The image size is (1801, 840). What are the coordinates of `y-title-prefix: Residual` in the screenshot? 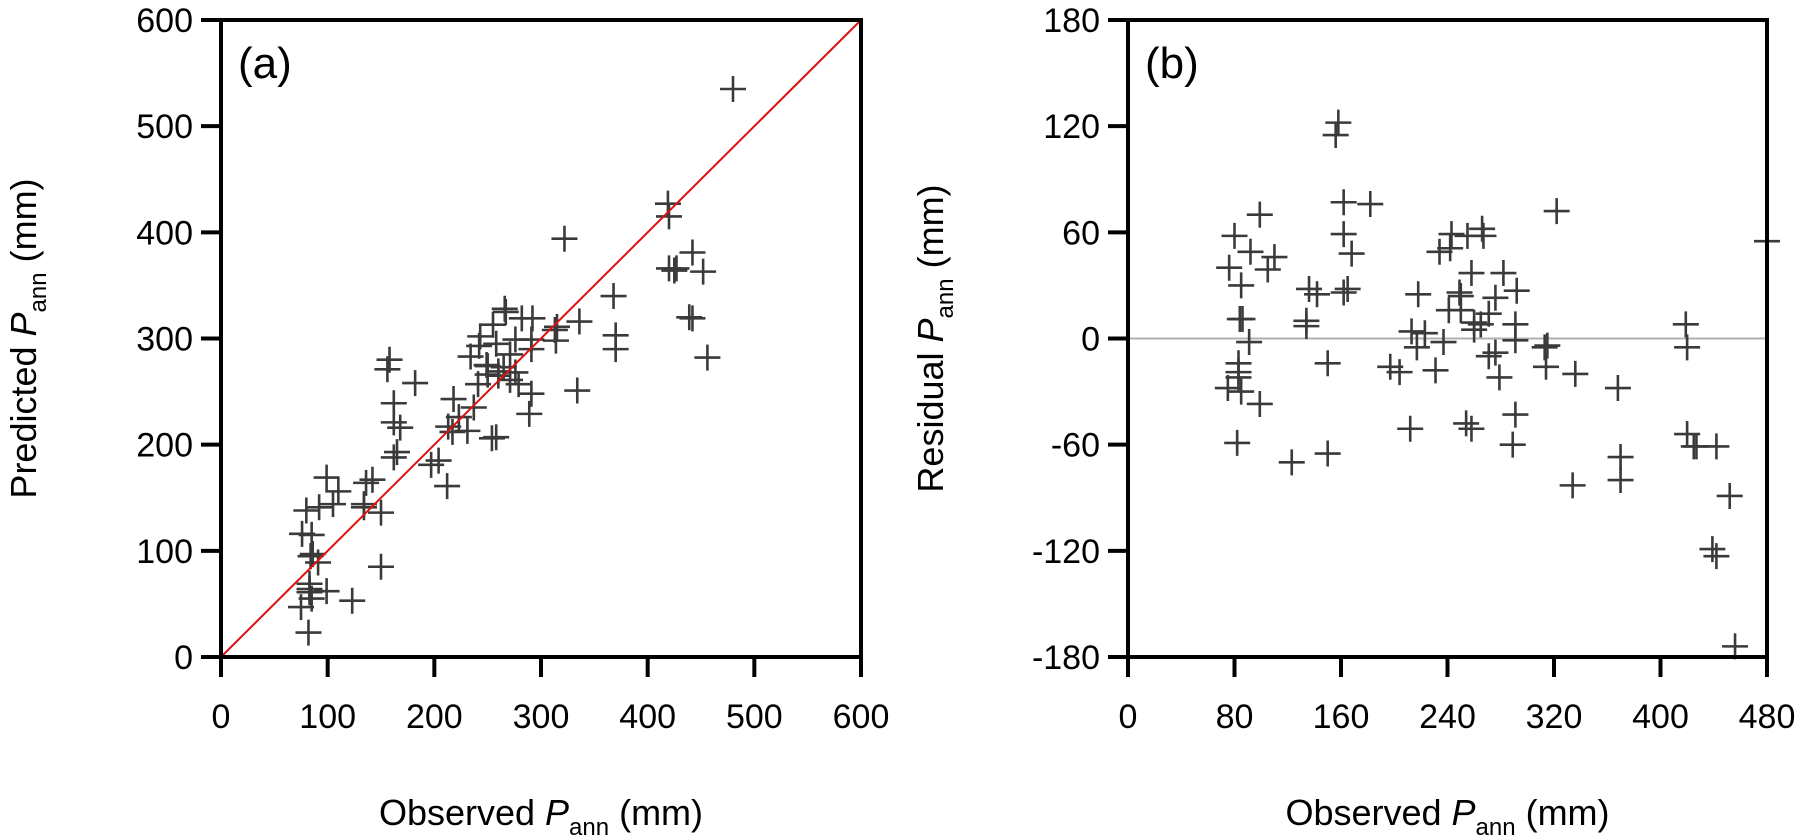 It's located at (930, 417).